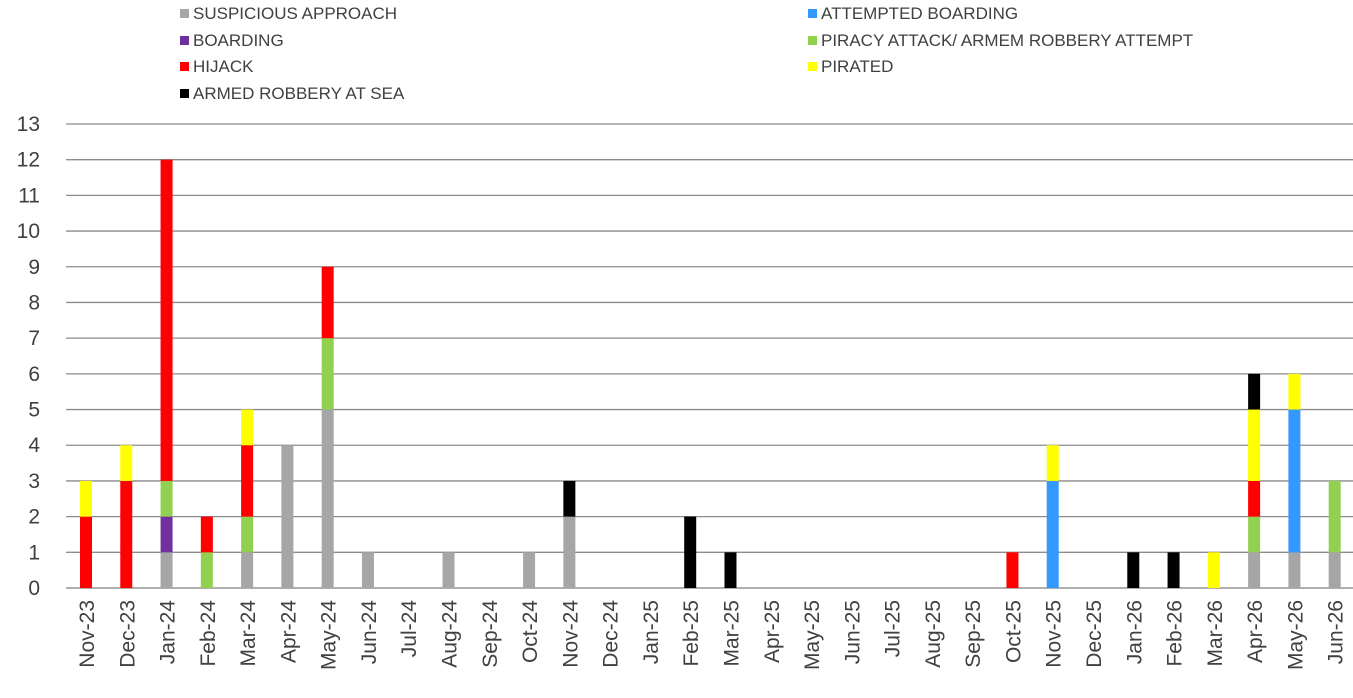 The height and width of the screenshot is (698, 1353). I want to click on y-tick-label: 9, so click(34, 267).